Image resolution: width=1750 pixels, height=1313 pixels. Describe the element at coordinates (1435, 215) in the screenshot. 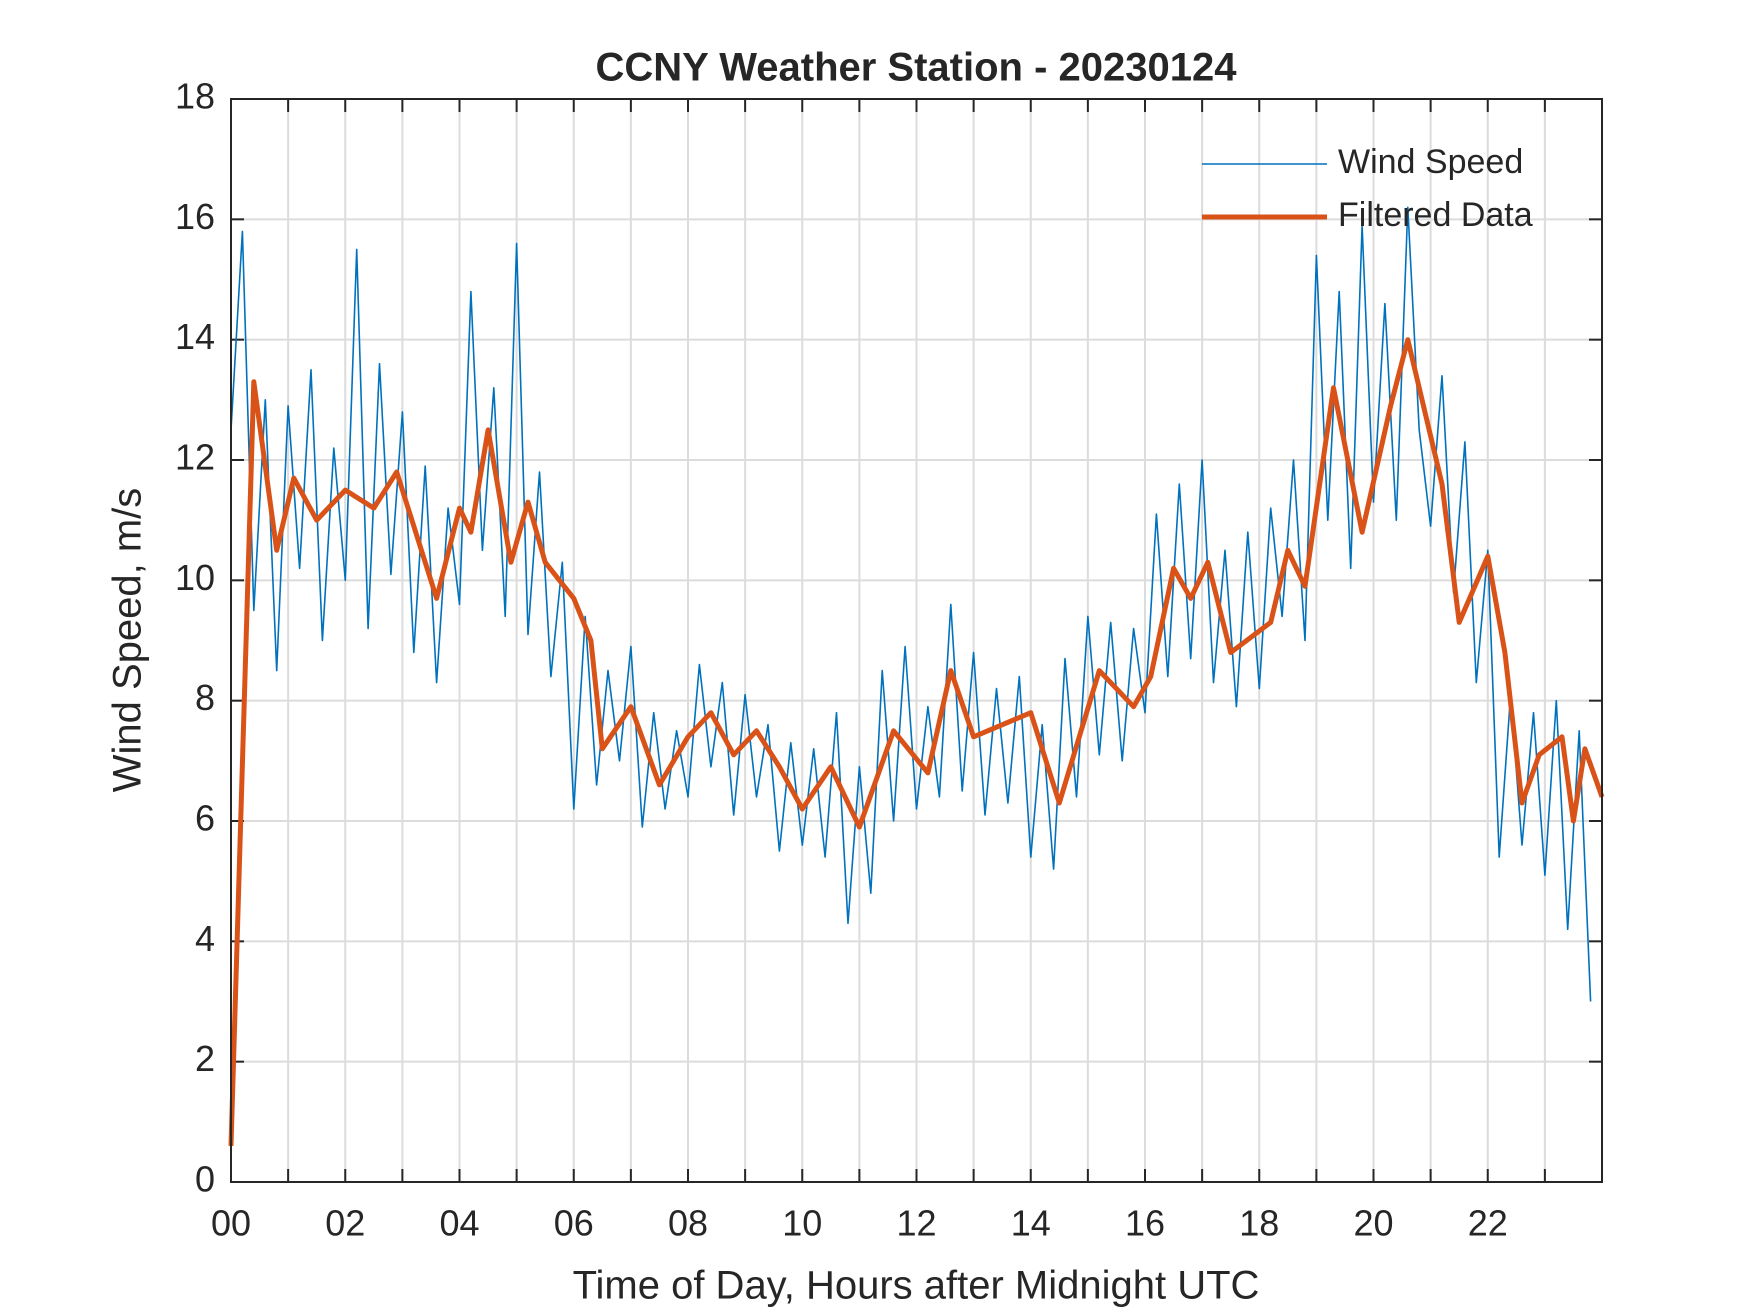

I see `legend-label: Filtered Data` at that location.